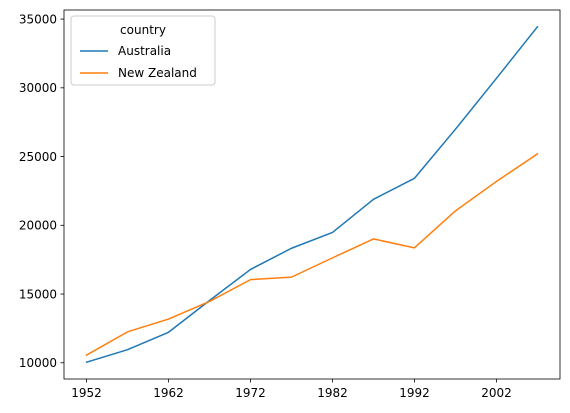 The image size is (570, 413). Describe the element at coordinates (86, 393) in the screenshot. I see `x-tick-label: 1952` at that location.